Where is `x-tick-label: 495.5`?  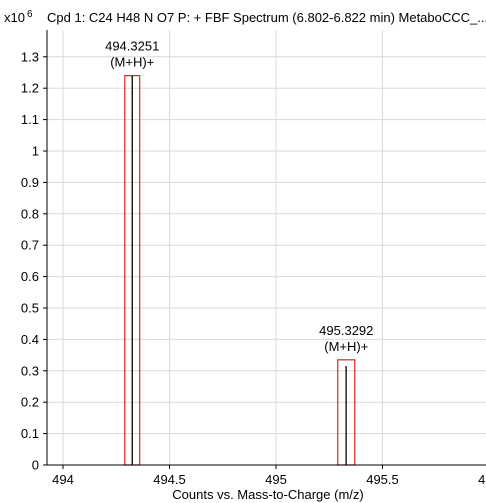
x-tick-label: 495.5 is located at coordinates (382, 479).